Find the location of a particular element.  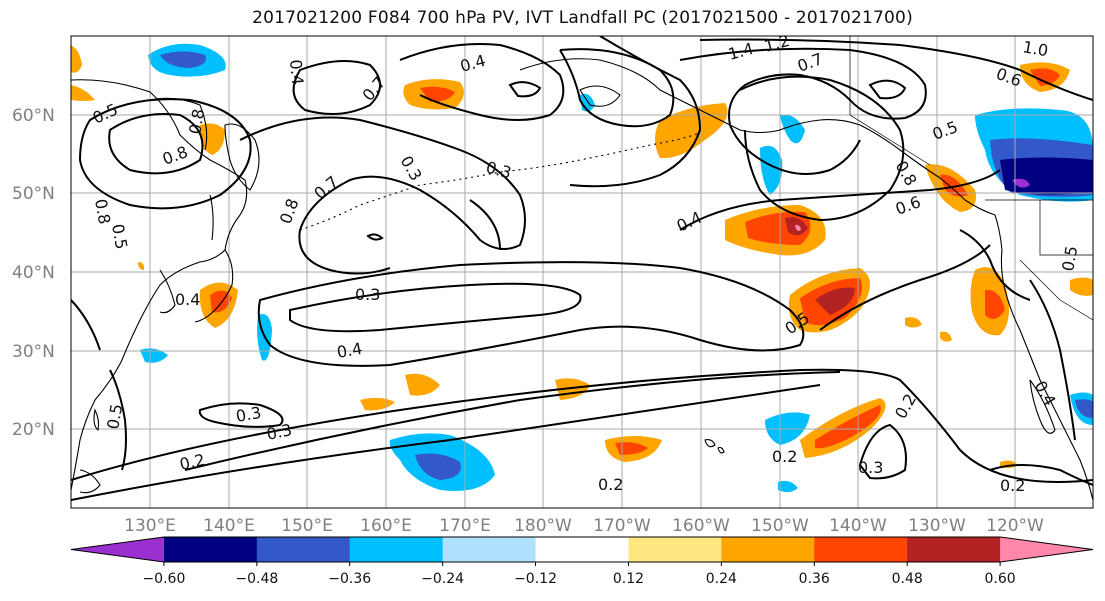

colorbar-tick-label: −0.48 is located at coordinates (256, 579).